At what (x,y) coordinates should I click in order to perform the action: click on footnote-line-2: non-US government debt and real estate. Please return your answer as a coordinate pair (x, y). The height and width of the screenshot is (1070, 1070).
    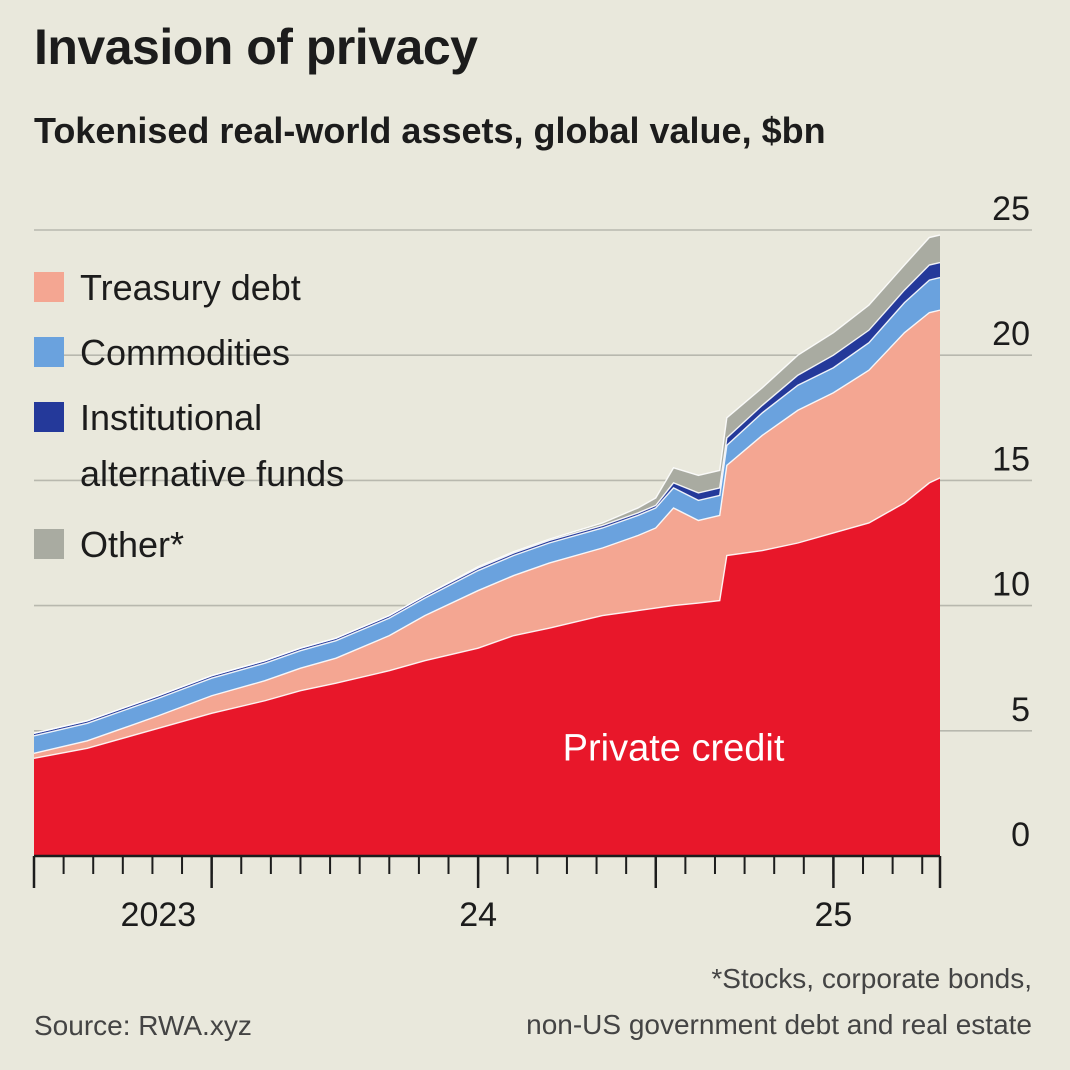
    Looking at the image, I should click on (779, 1024).